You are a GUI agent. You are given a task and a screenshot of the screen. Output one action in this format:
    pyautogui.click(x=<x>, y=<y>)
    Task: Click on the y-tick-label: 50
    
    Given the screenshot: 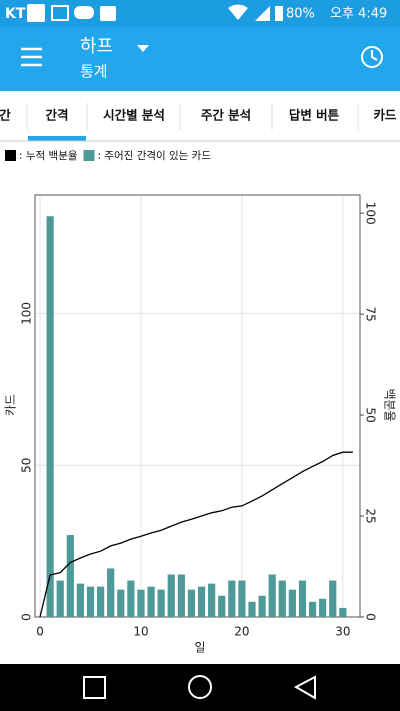 What is the action you would take?
    pyautogui.click(x=27, y=465)
    